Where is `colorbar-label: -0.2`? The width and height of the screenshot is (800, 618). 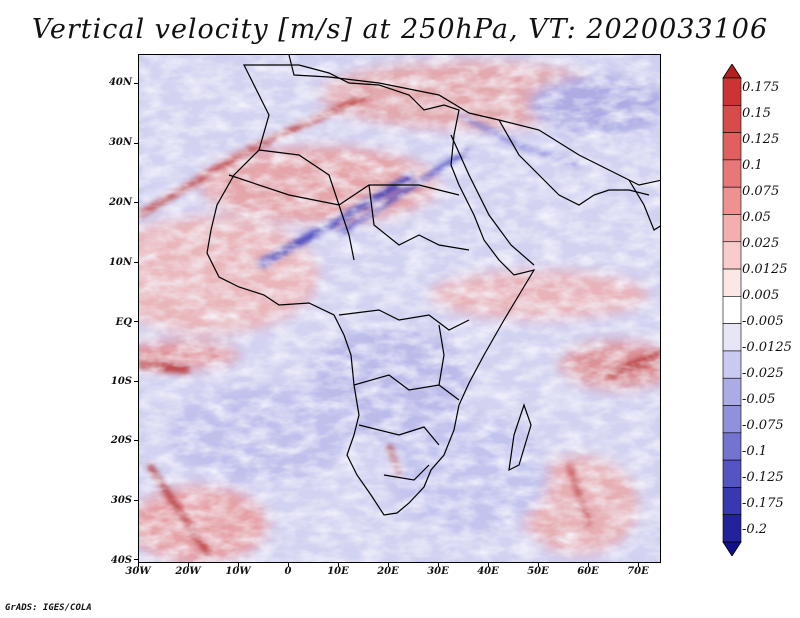
colorbar-label: -0.2 is located at coordinates (755, 529).